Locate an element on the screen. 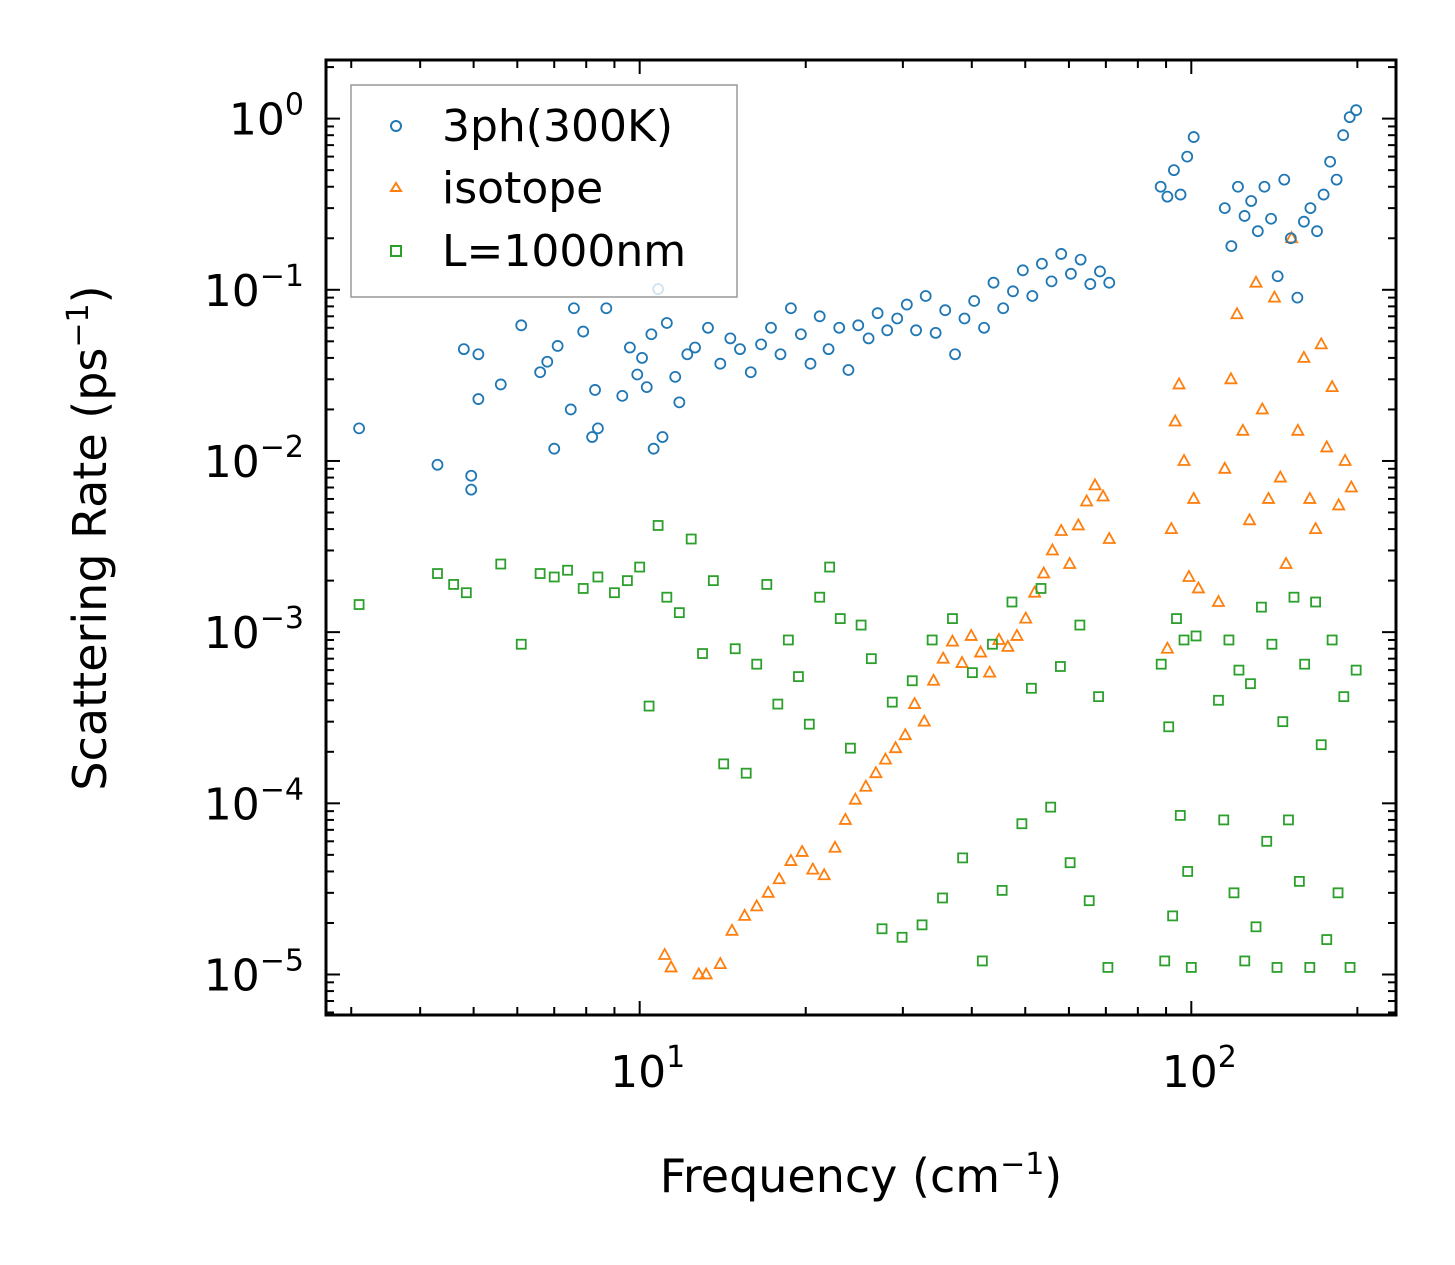 The width and height of the screenshot is (1455, 1265). legend-box is located at coordinates (544, 191).